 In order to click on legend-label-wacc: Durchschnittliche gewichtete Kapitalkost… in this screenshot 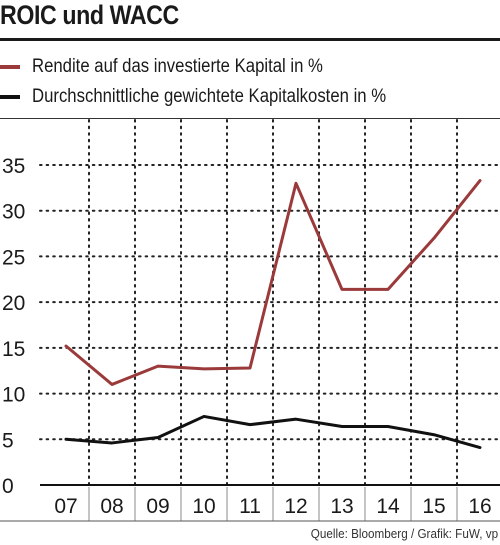, I will do `click(209, 96)`.